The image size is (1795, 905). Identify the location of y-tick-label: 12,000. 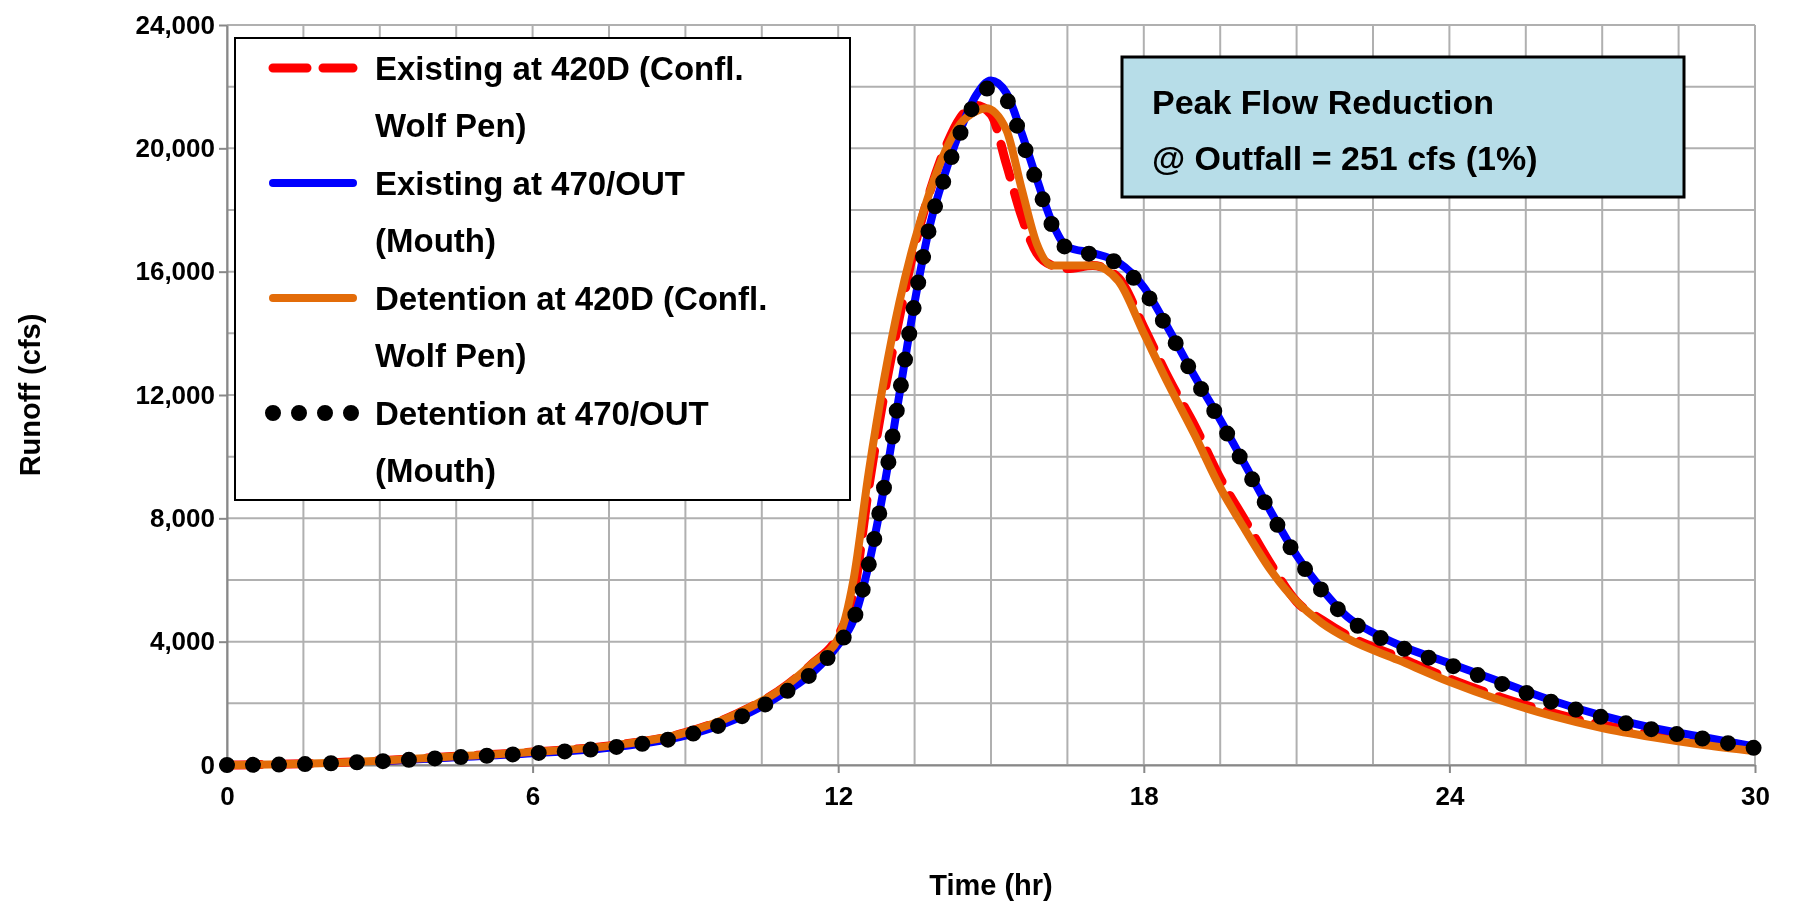
(175, 394).